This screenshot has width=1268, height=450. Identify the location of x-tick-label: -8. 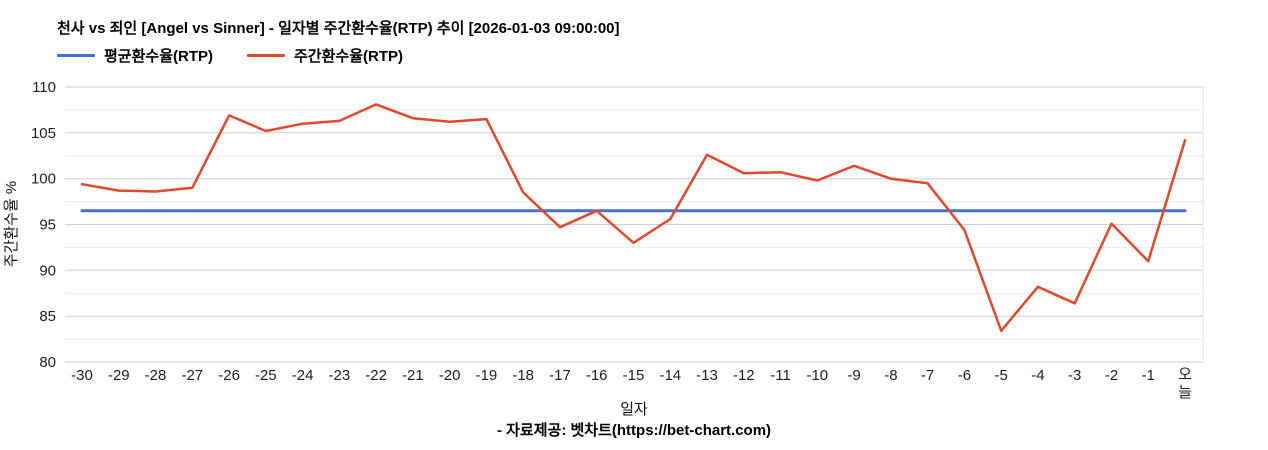
(890, 375).